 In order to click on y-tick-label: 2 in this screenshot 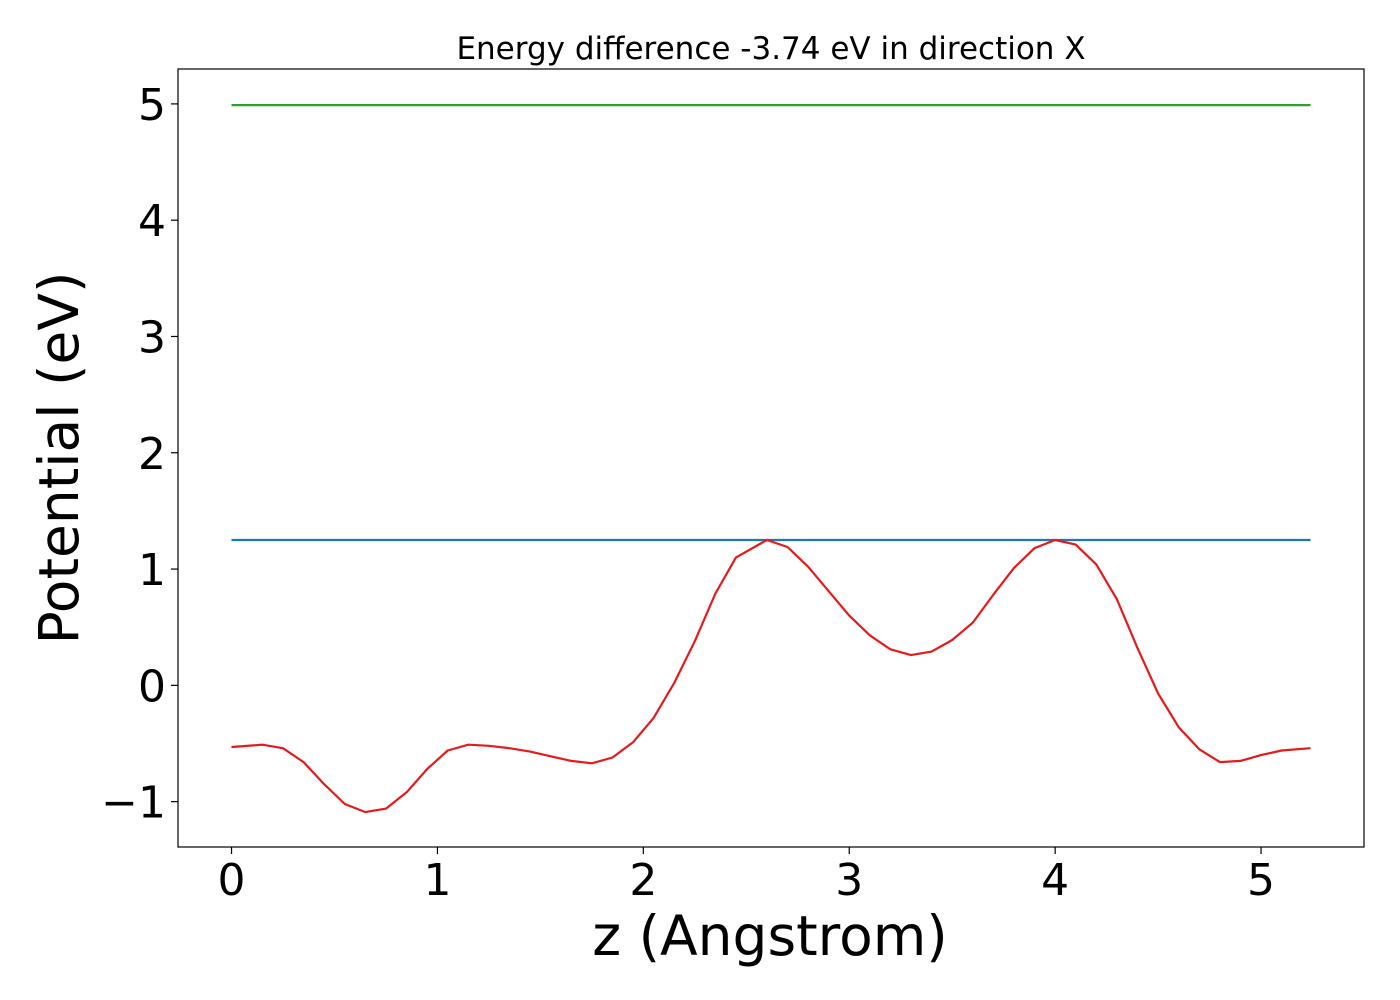, I will do `click(152, 454)`.